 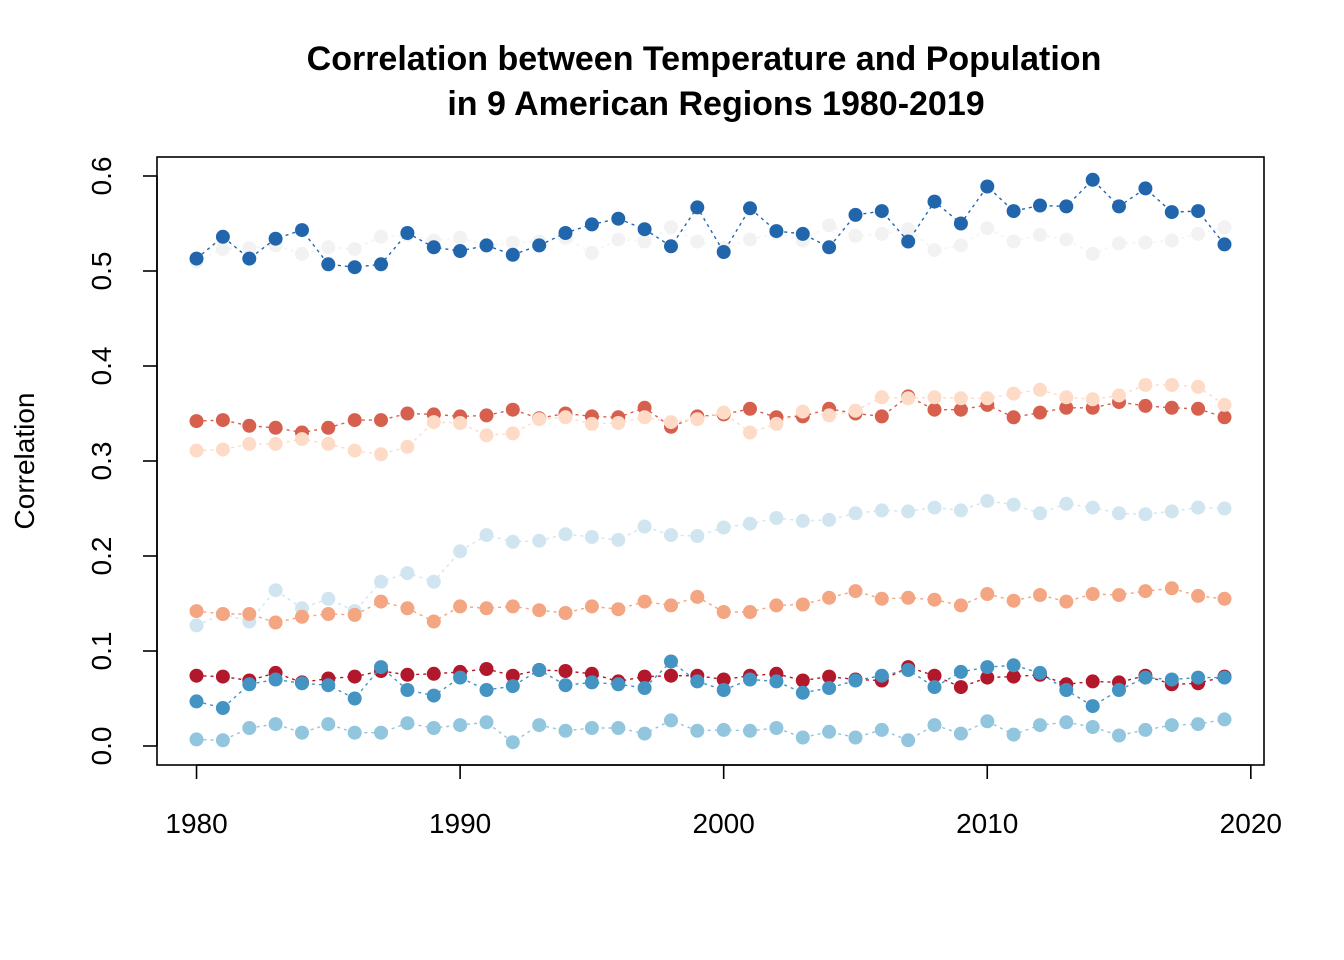 I want to click on y-tick-label: 0.1, so click(x=101, y=651).